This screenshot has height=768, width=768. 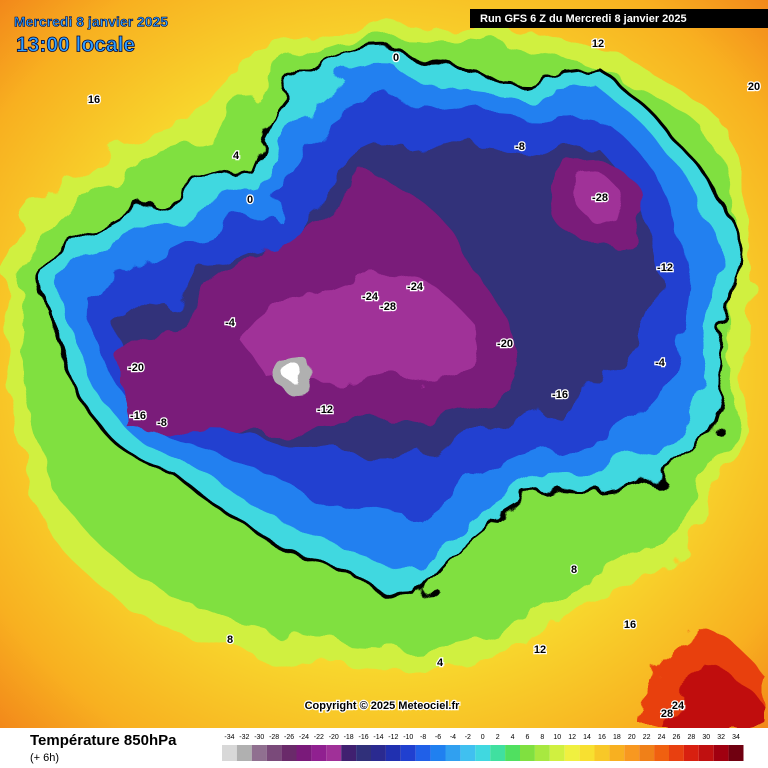 I want to click on scale-label: -12, so click(x=393, y=737).